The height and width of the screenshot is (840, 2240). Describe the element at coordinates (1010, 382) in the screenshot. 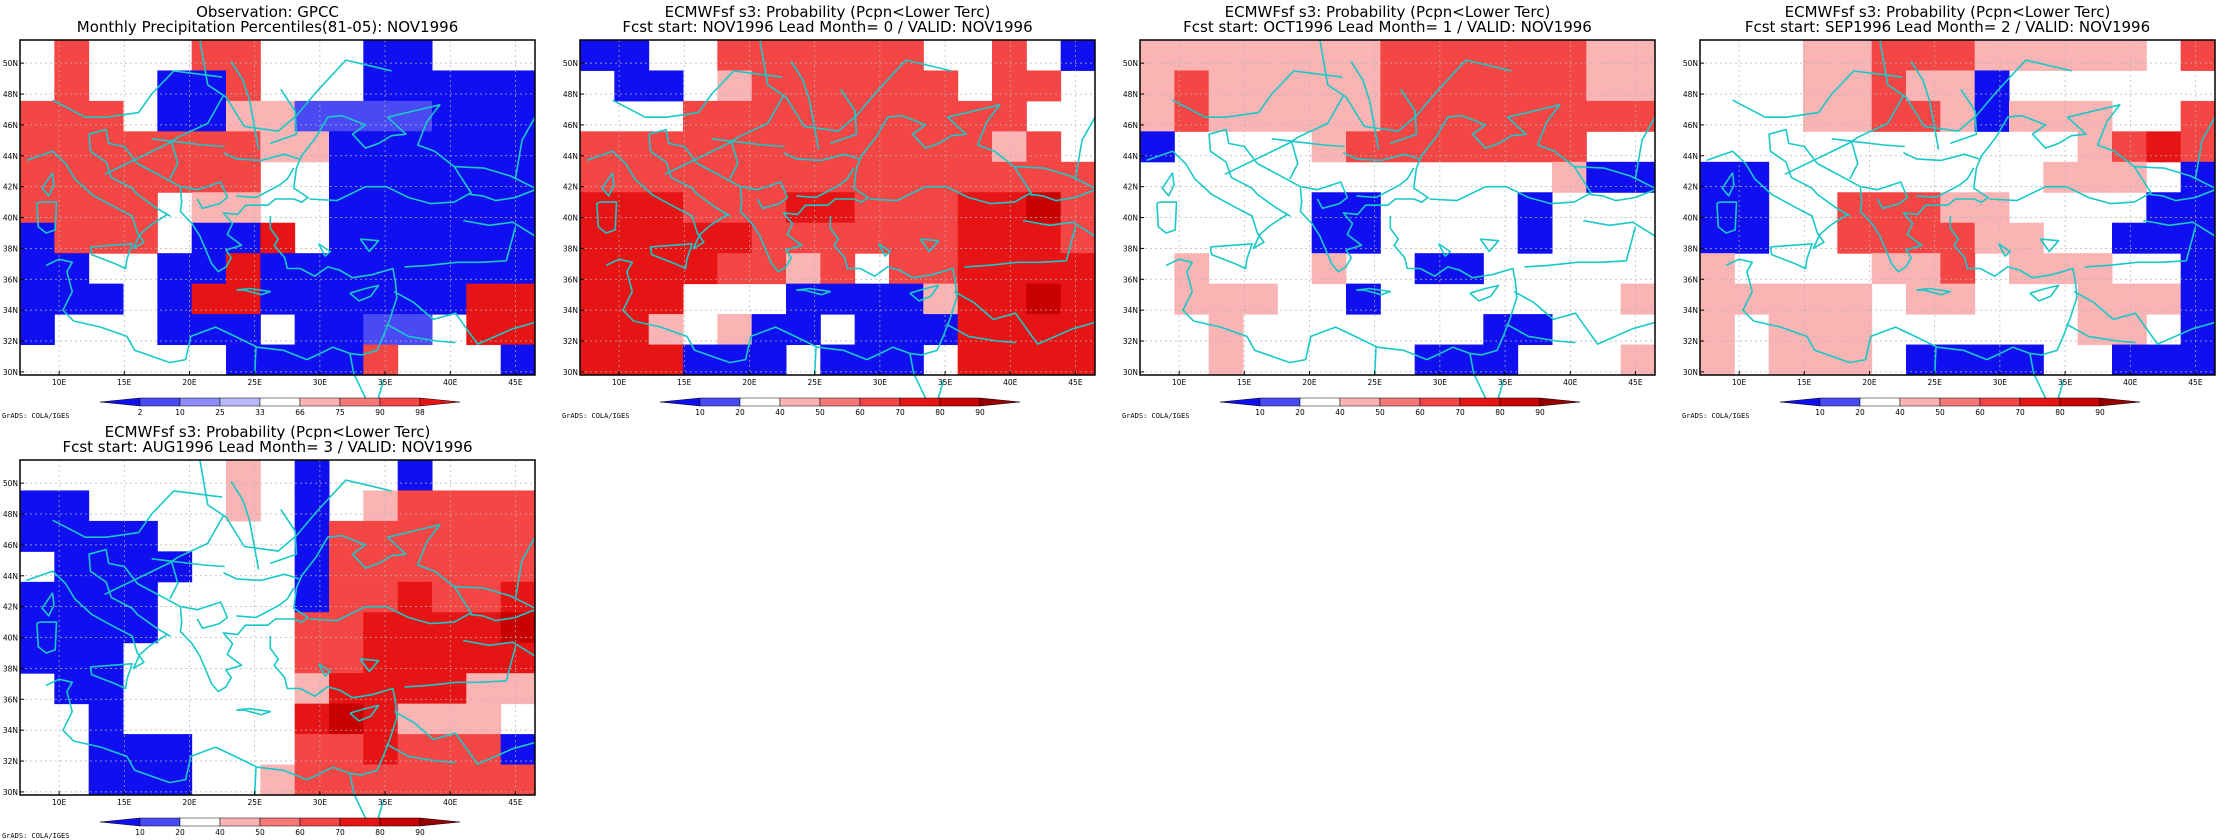

I see `lon-label: 40E` at that location.